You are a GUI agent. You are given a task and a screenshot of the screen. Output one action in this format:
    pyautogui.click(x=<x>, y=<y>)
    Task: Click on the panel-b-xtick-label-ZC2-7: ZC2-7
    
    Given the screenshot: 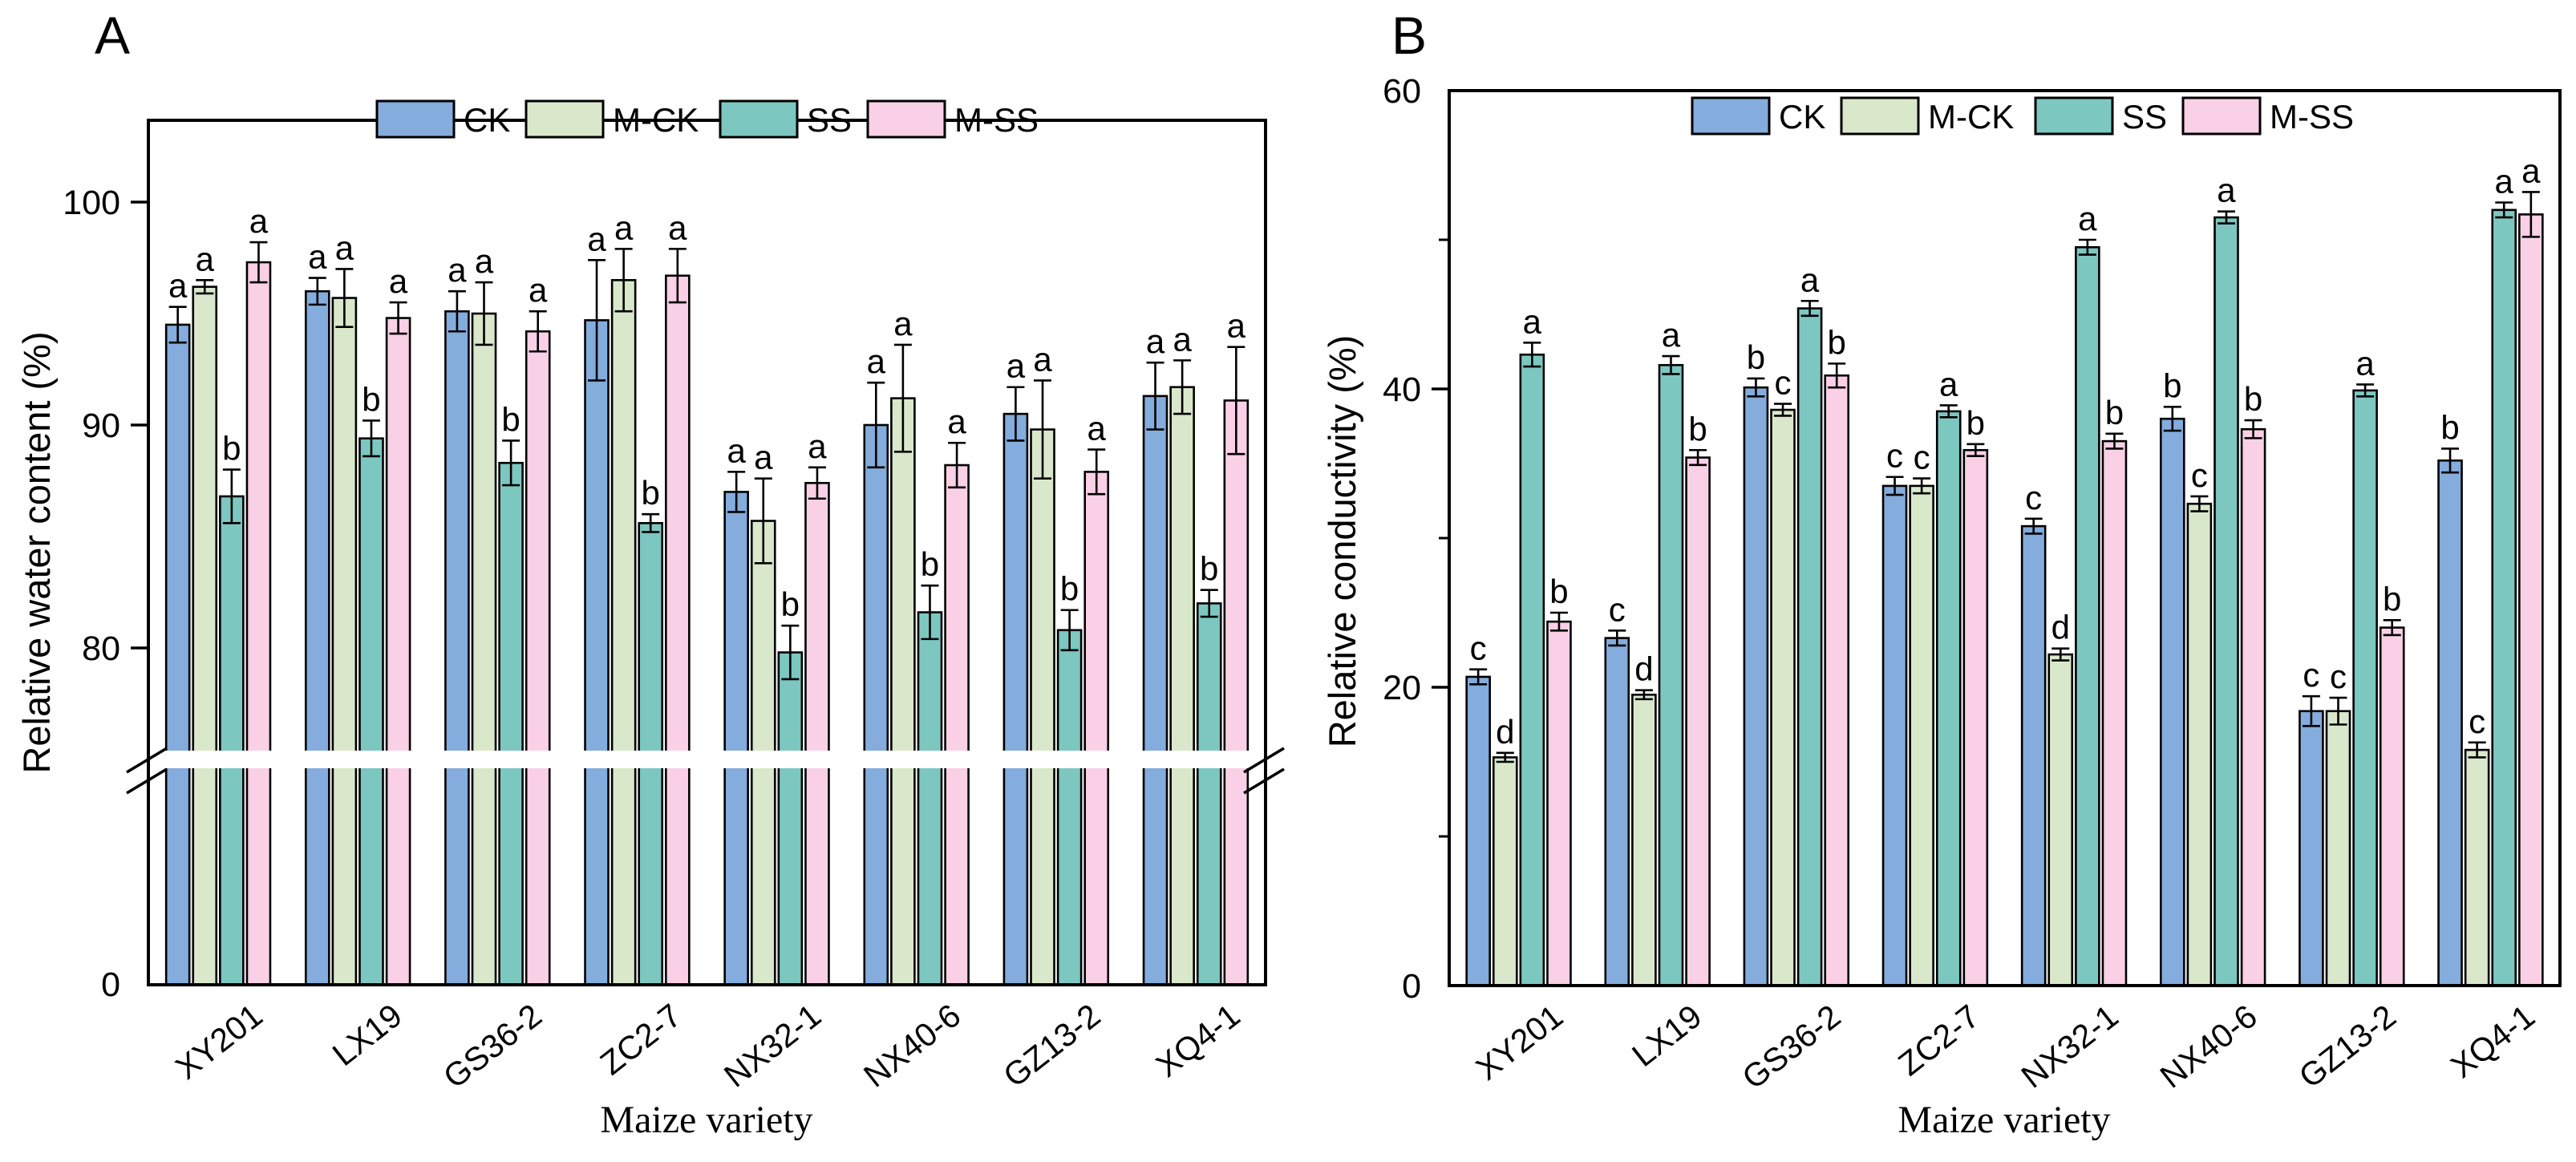 What is the action you would take?
    pyautogui.click(x=1938, y=1040)
    